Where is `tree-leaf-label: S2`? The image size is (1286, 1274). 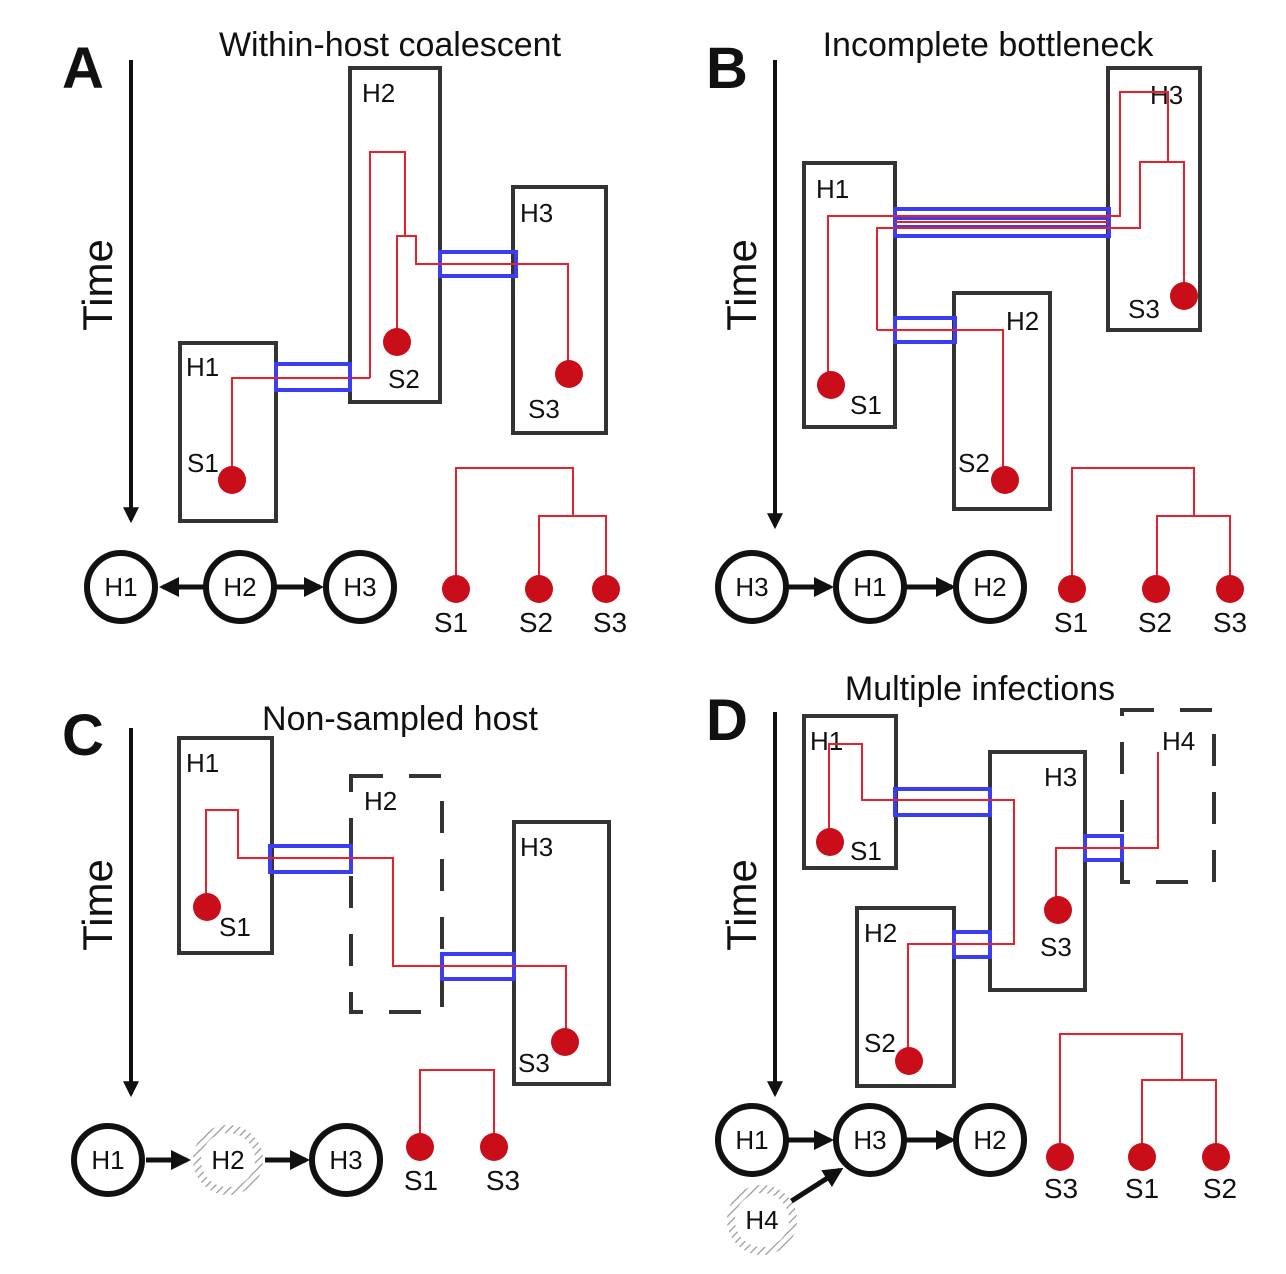
tree-leaf-label: S2 is located at coordinates (1155, 622).